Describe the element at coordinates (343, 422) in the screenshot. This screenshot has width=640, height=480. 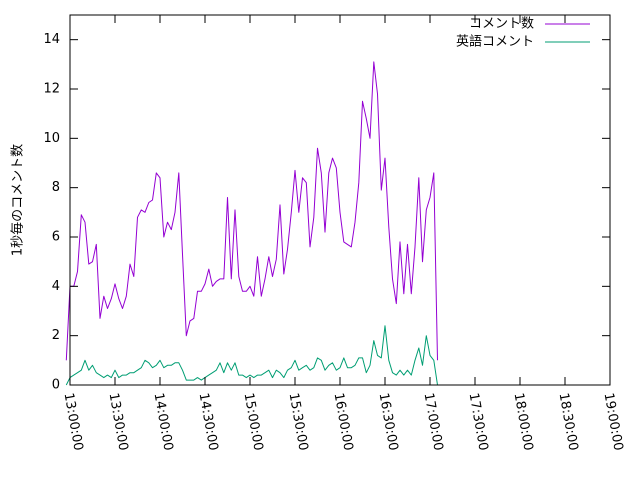
I see `x-tick-label: 16:00:00` at that location.